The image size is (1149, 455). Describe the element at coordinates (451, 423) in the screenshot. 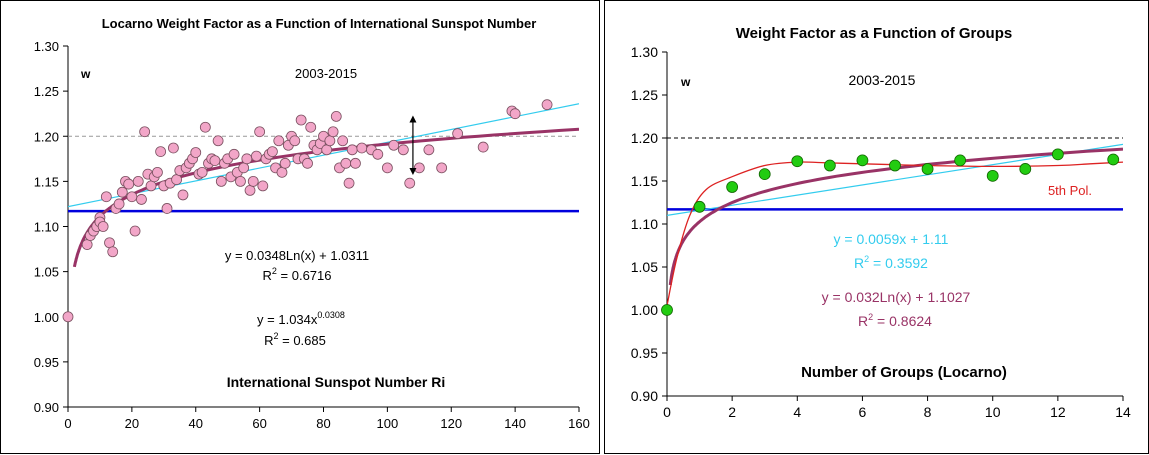

I see `x-tick-label: 120` at that location.